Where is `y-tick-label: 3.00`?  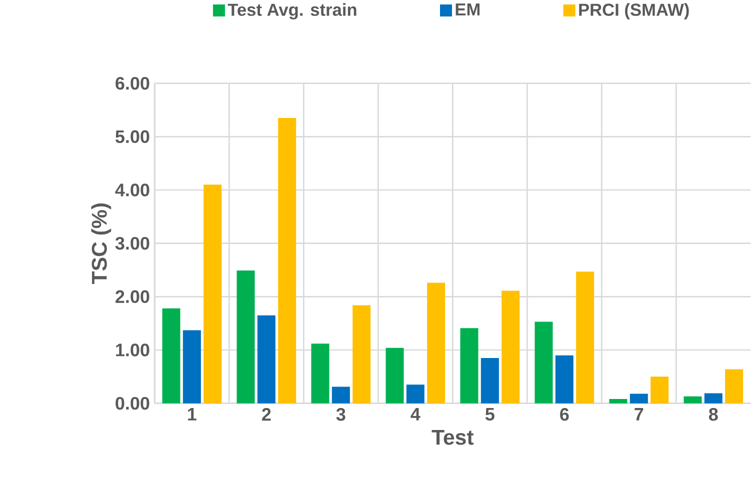 y-tick-label: 3.00 is located at coordinates (132, 243).